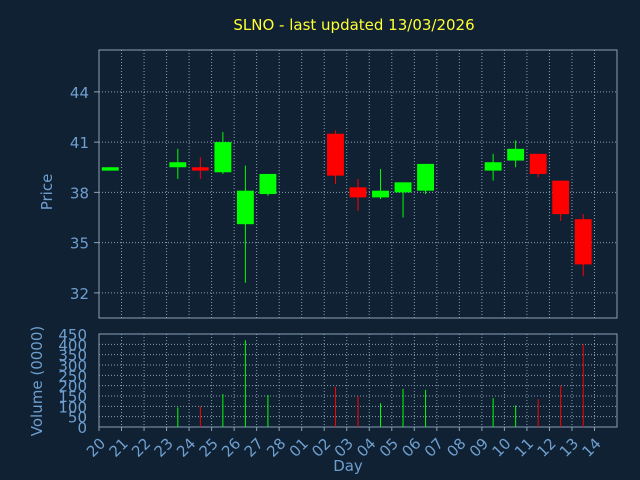 This screenshot has width=640, height=480. What do you see at coordinates (72, 387) in the screenshot?
I see `volume-tick-label: 200` at bounding box center [72, 387].